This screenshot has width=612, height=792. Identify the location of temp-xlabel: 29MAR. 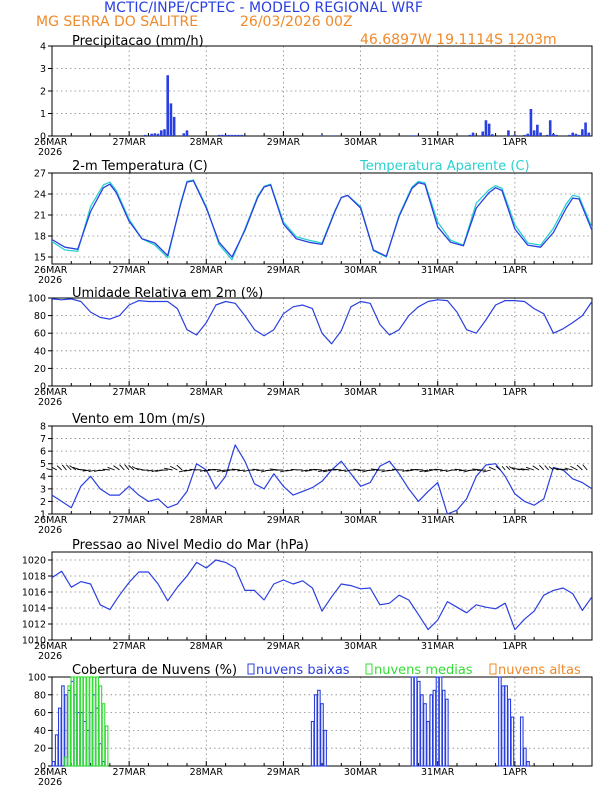
(284, 270).